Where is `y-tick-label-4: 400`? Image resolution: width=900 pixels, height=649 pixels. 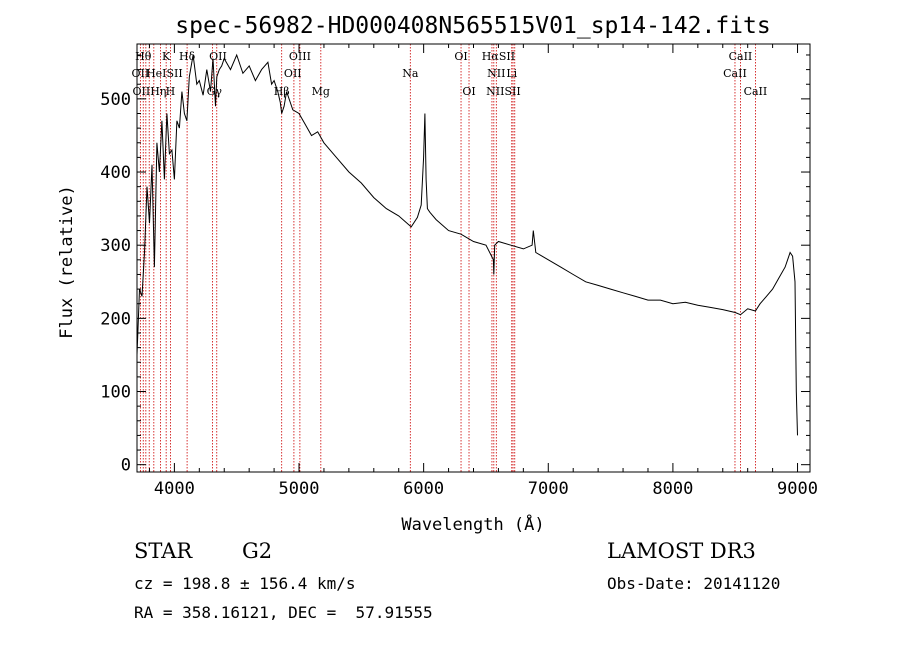
y-tick-label-4: 400 is located at coordinates (115, 173).